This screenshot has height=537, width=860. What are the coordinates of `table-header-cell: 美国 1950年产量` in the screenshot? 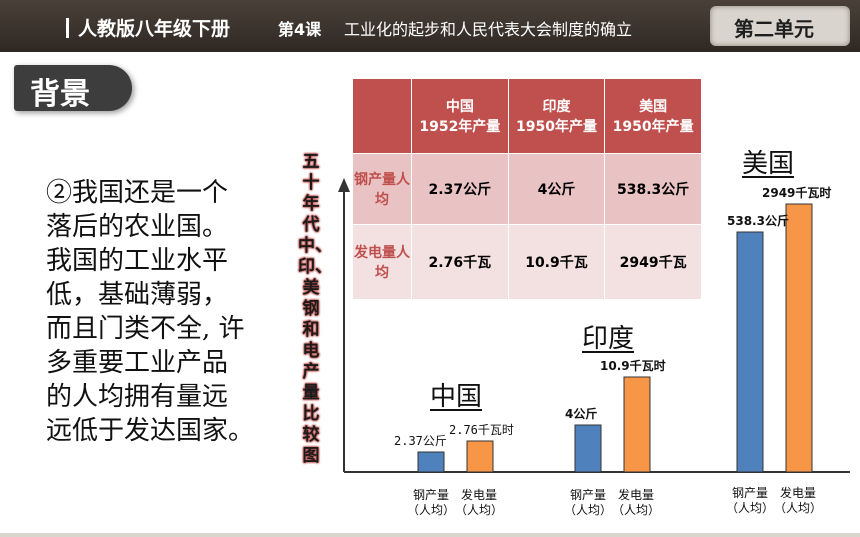 It's located at (653, 116).